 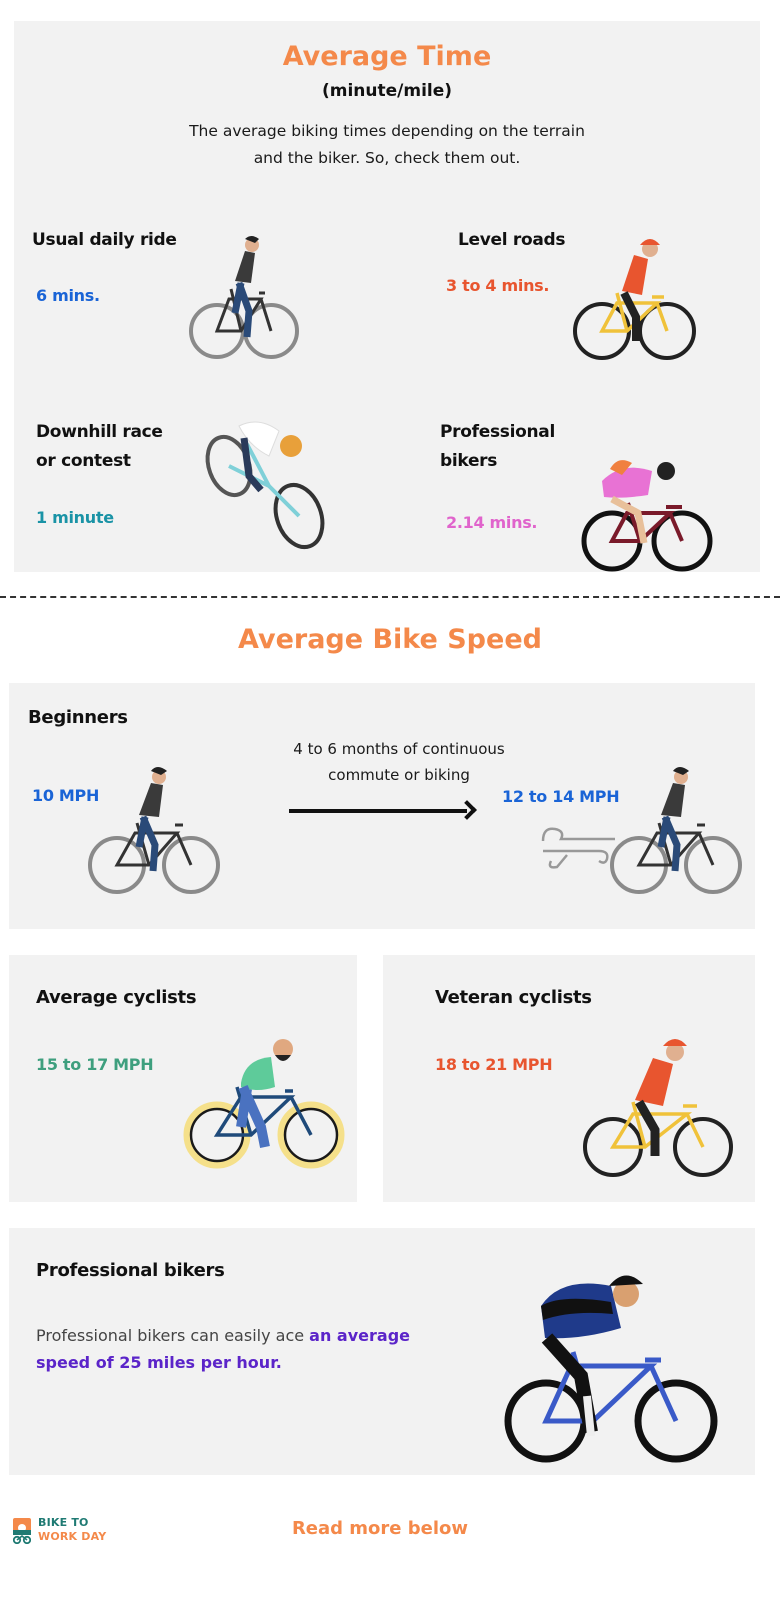 What do you see at coordinates (68, 295) in the screenshot?
I see `value-usual-daily-ride: 6 mins.` at bounding box center [68, 295].